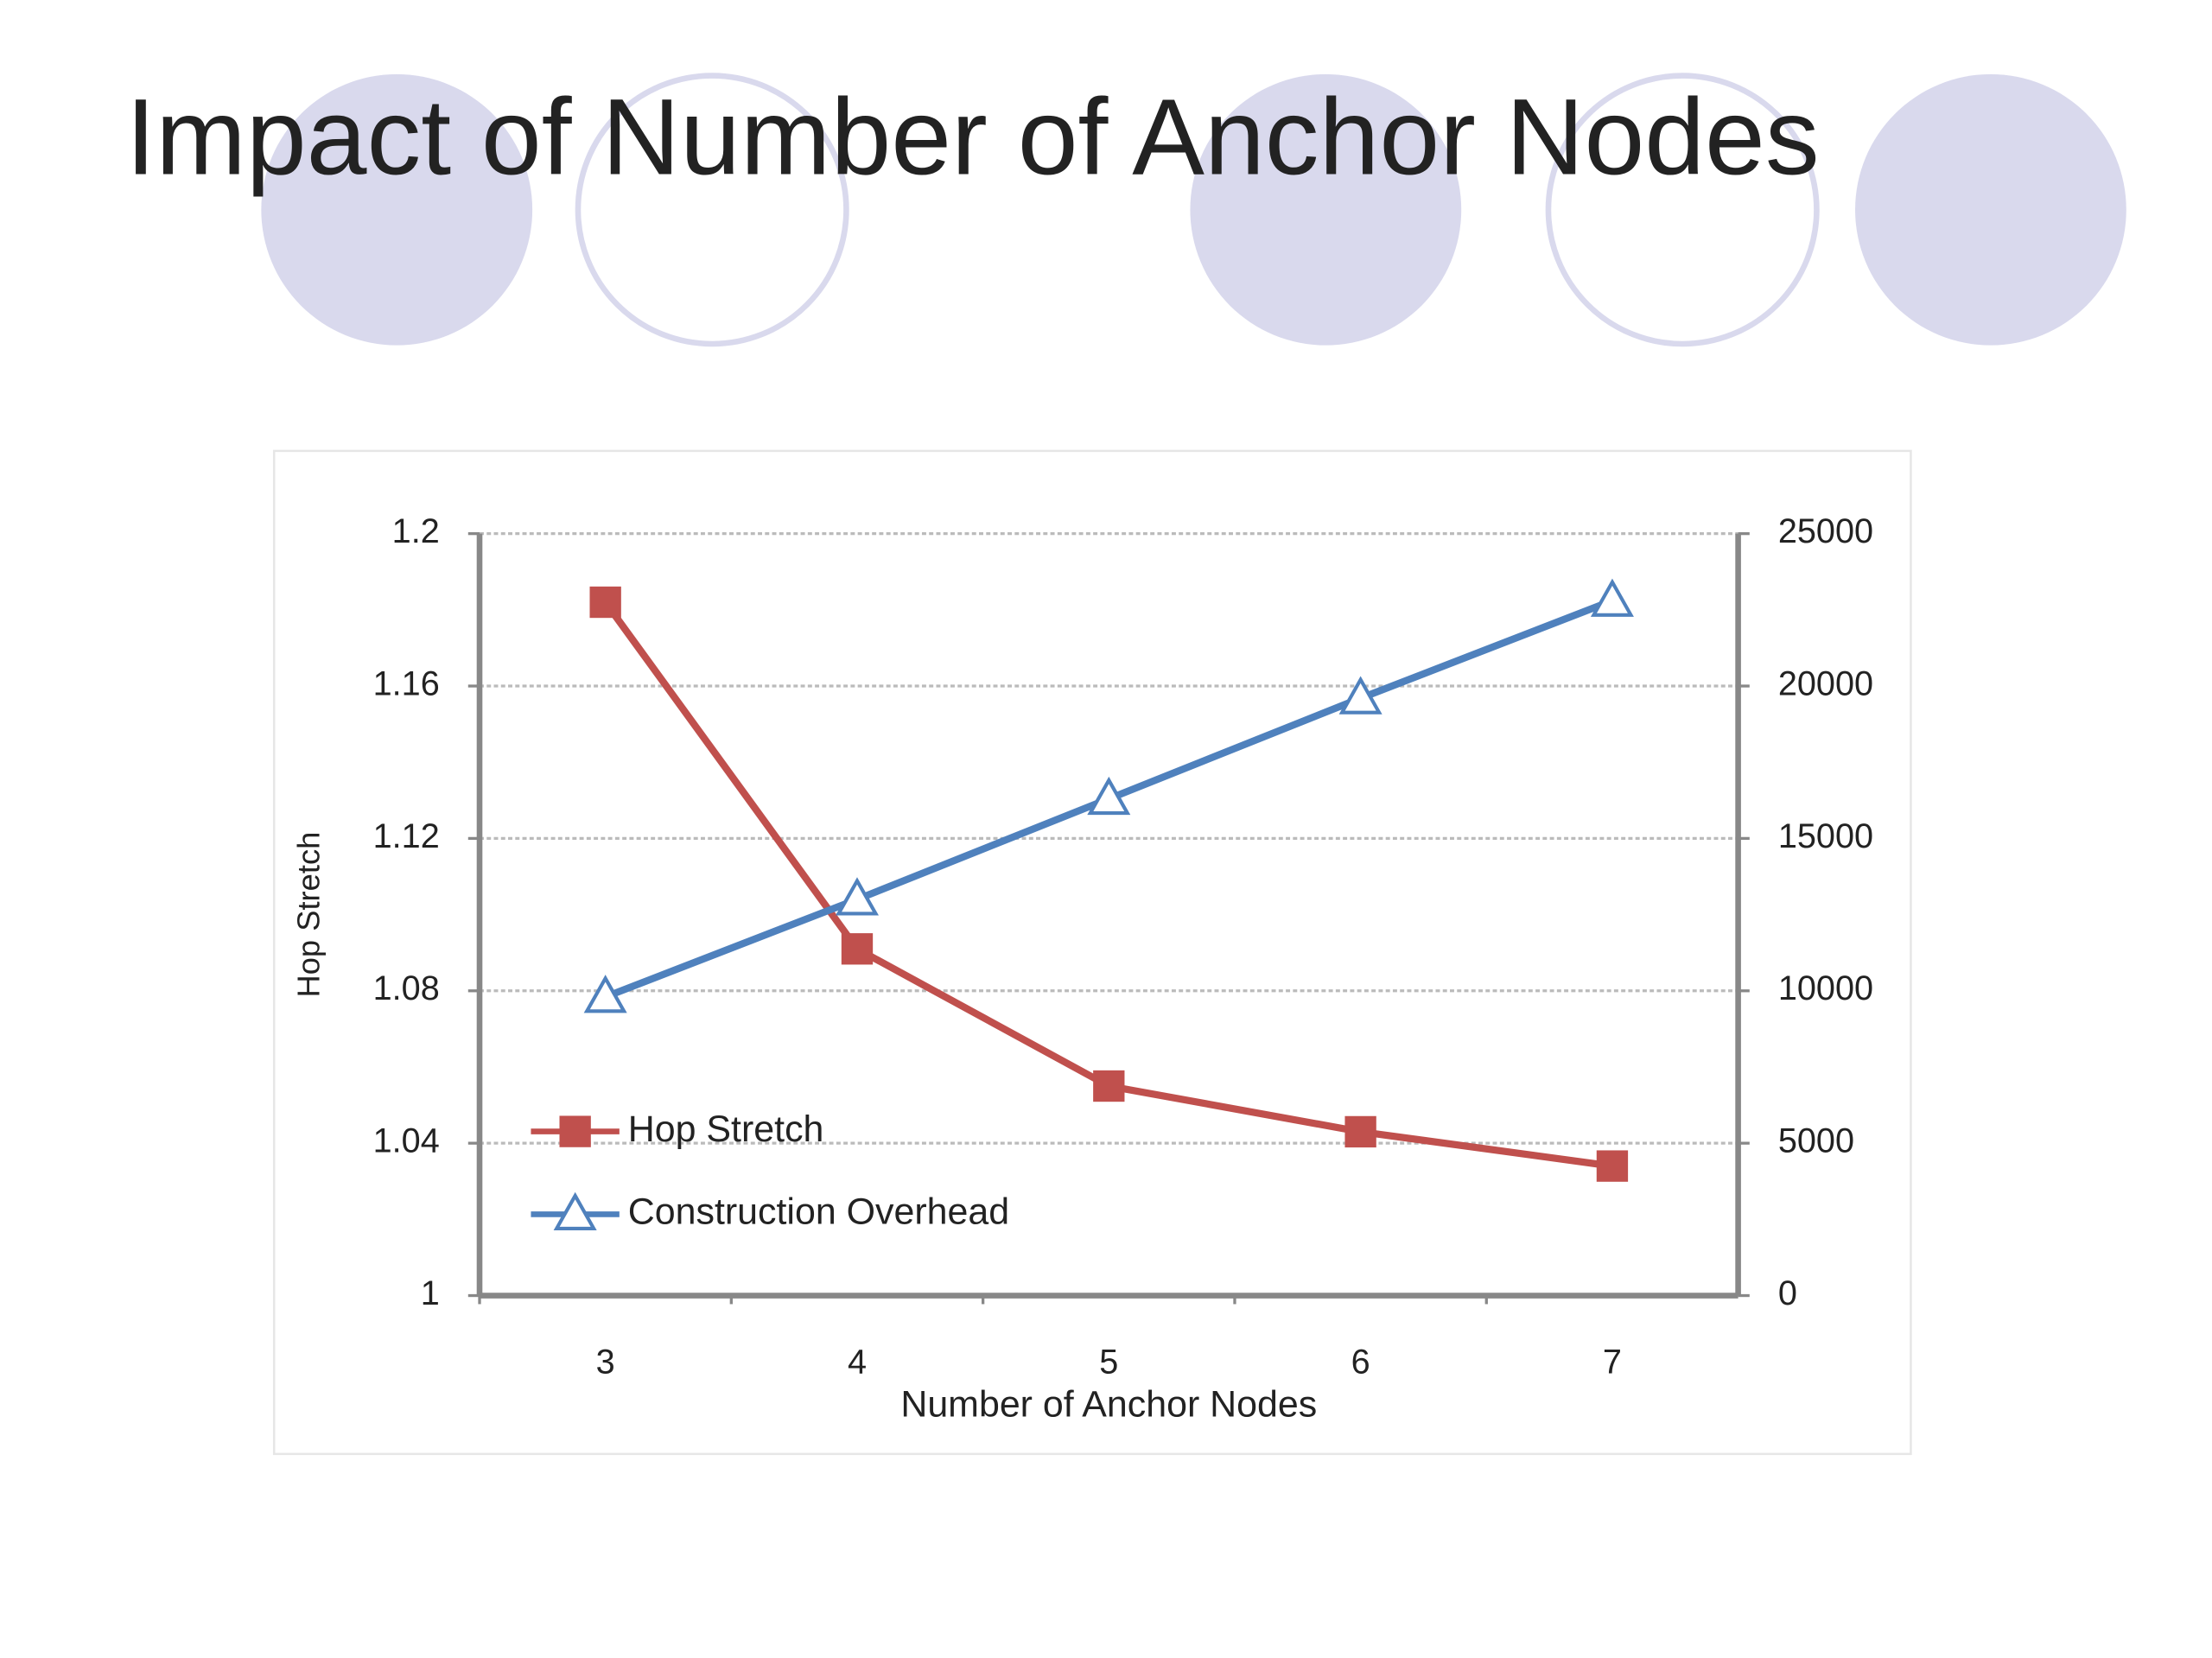  What do you see at coordinates (416, 531) in the screenshot?
I see `y-tick-label: 1.2` at bounding box center [416, 531].